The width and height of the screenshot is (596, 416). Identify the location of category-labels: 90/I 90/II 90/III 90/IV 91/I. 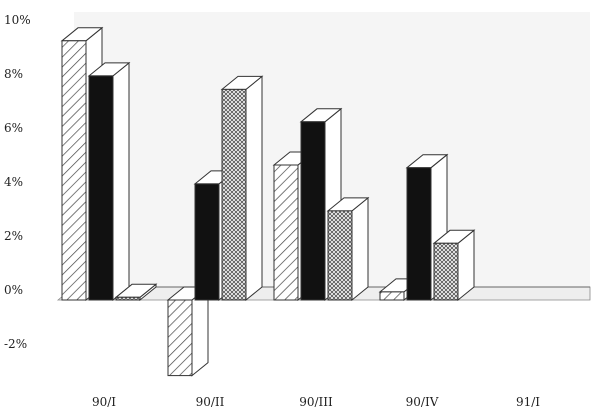
(316, 402).